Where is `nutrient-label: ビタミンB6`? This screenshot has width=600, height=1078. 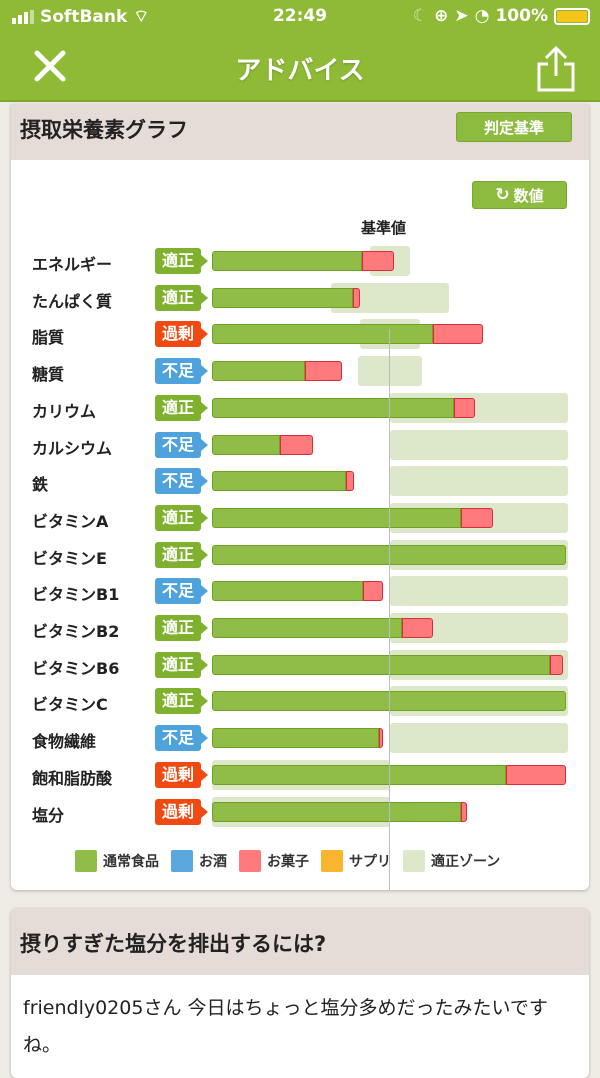
nutrient-label: ビタミンB6 is located at coordinates (76, 668).